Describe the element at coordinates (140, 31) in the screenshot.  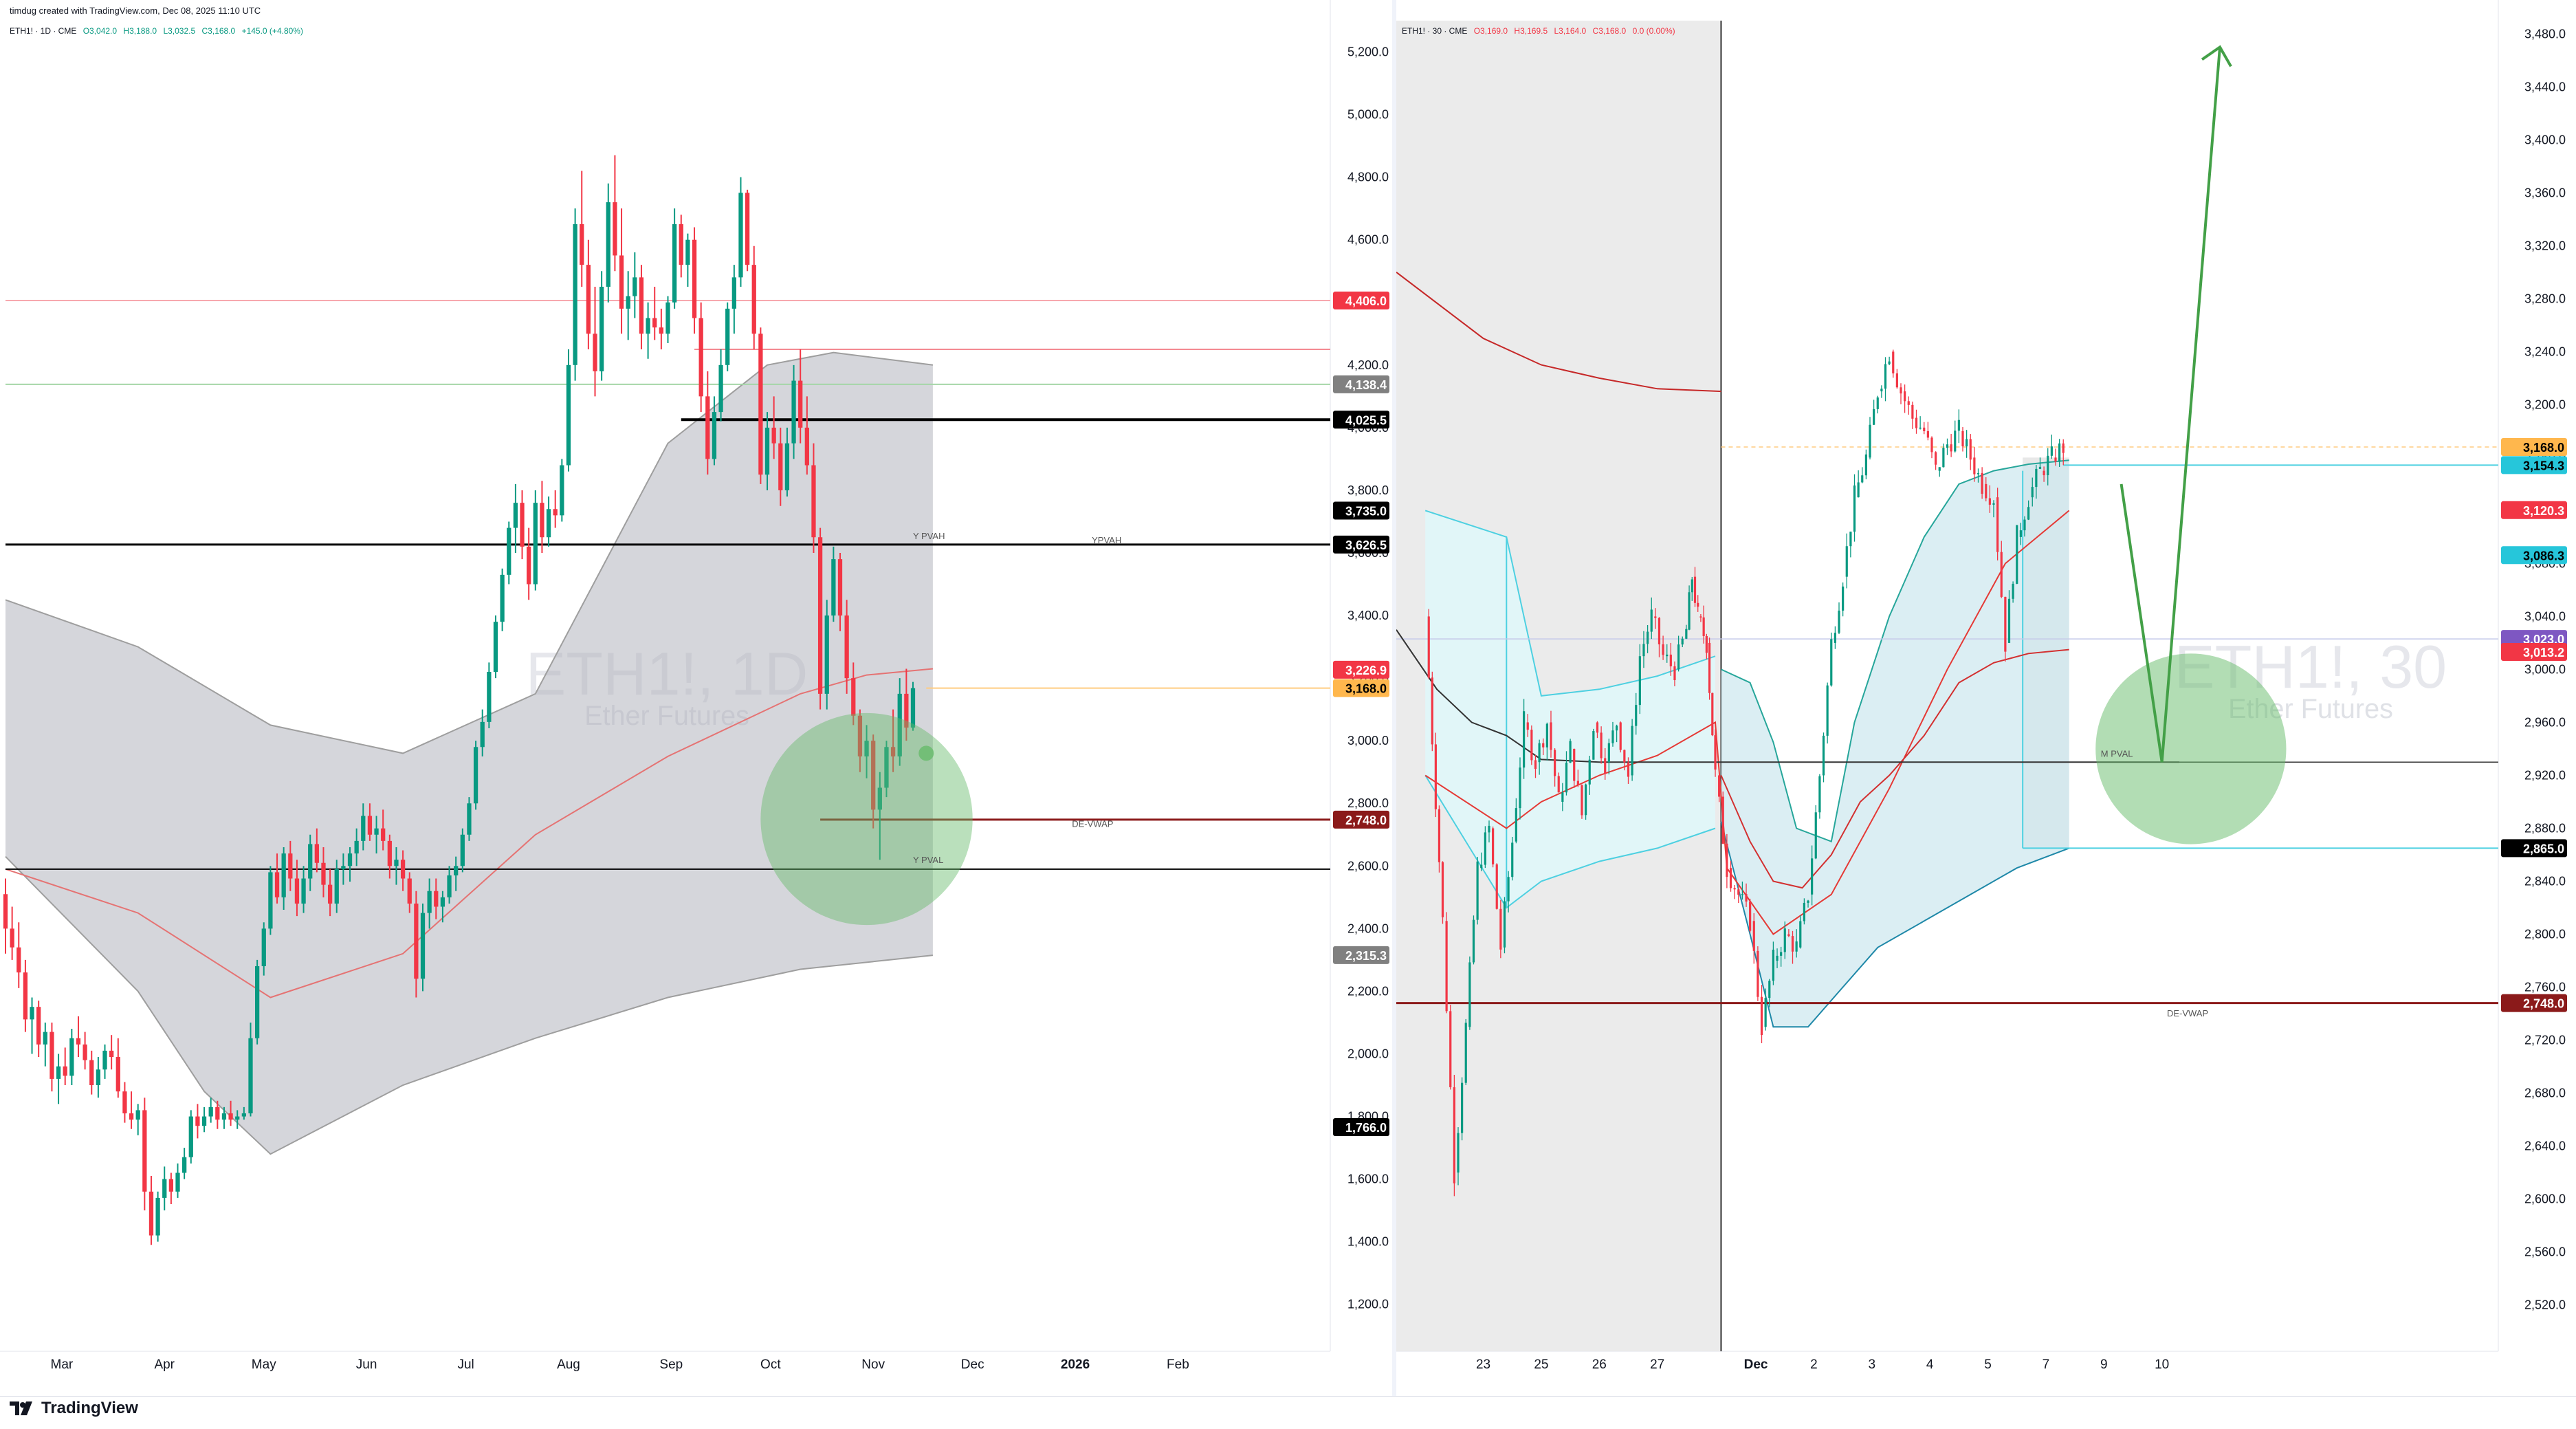
I see `legend-high: H3,188.0` at that location.